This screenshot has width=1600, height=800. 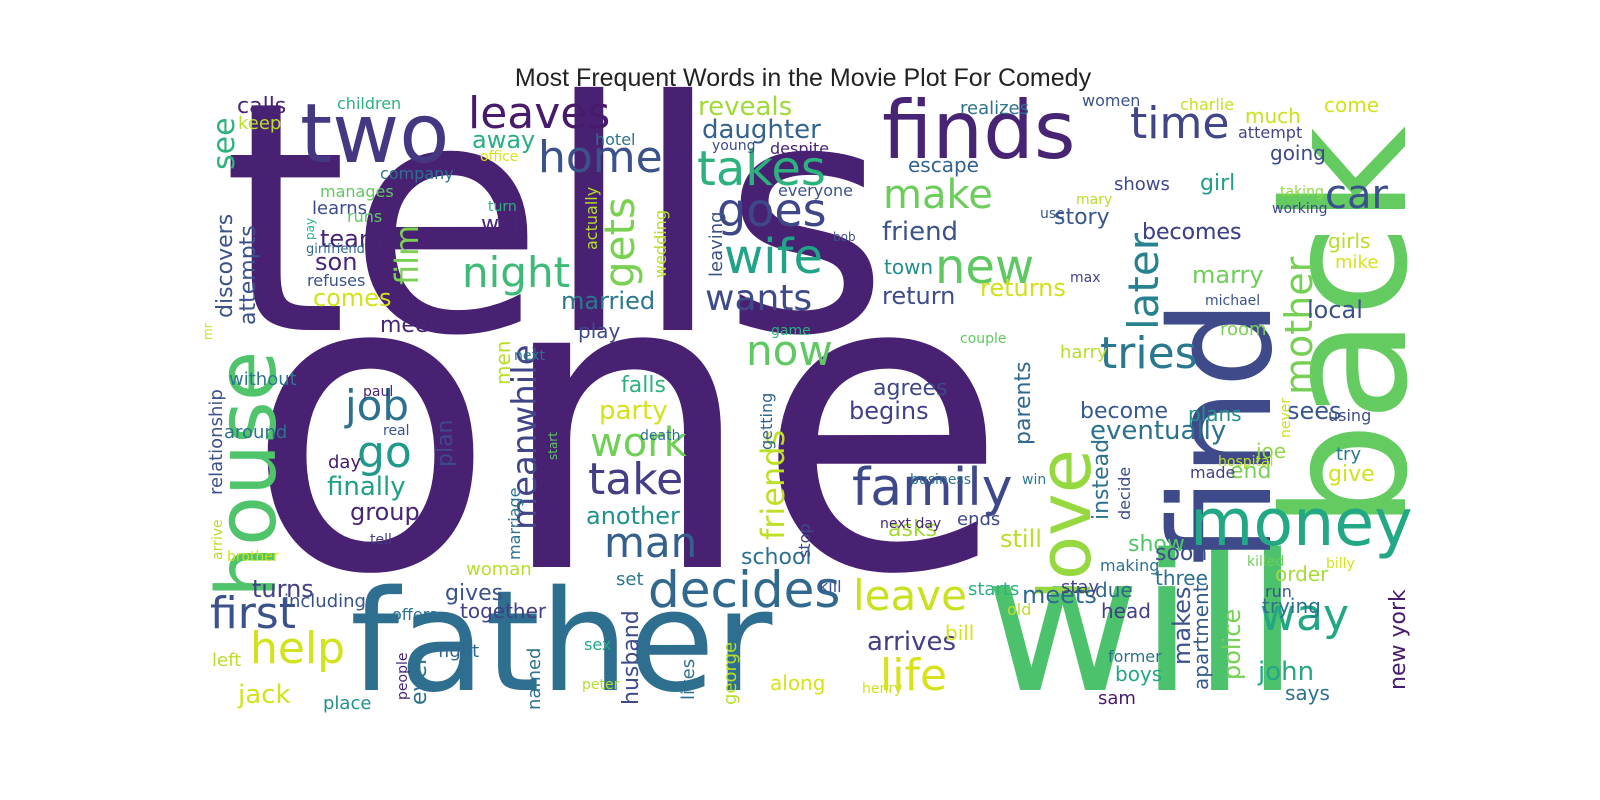 I want to click on word-come: come, so click(x=1351, y=105).